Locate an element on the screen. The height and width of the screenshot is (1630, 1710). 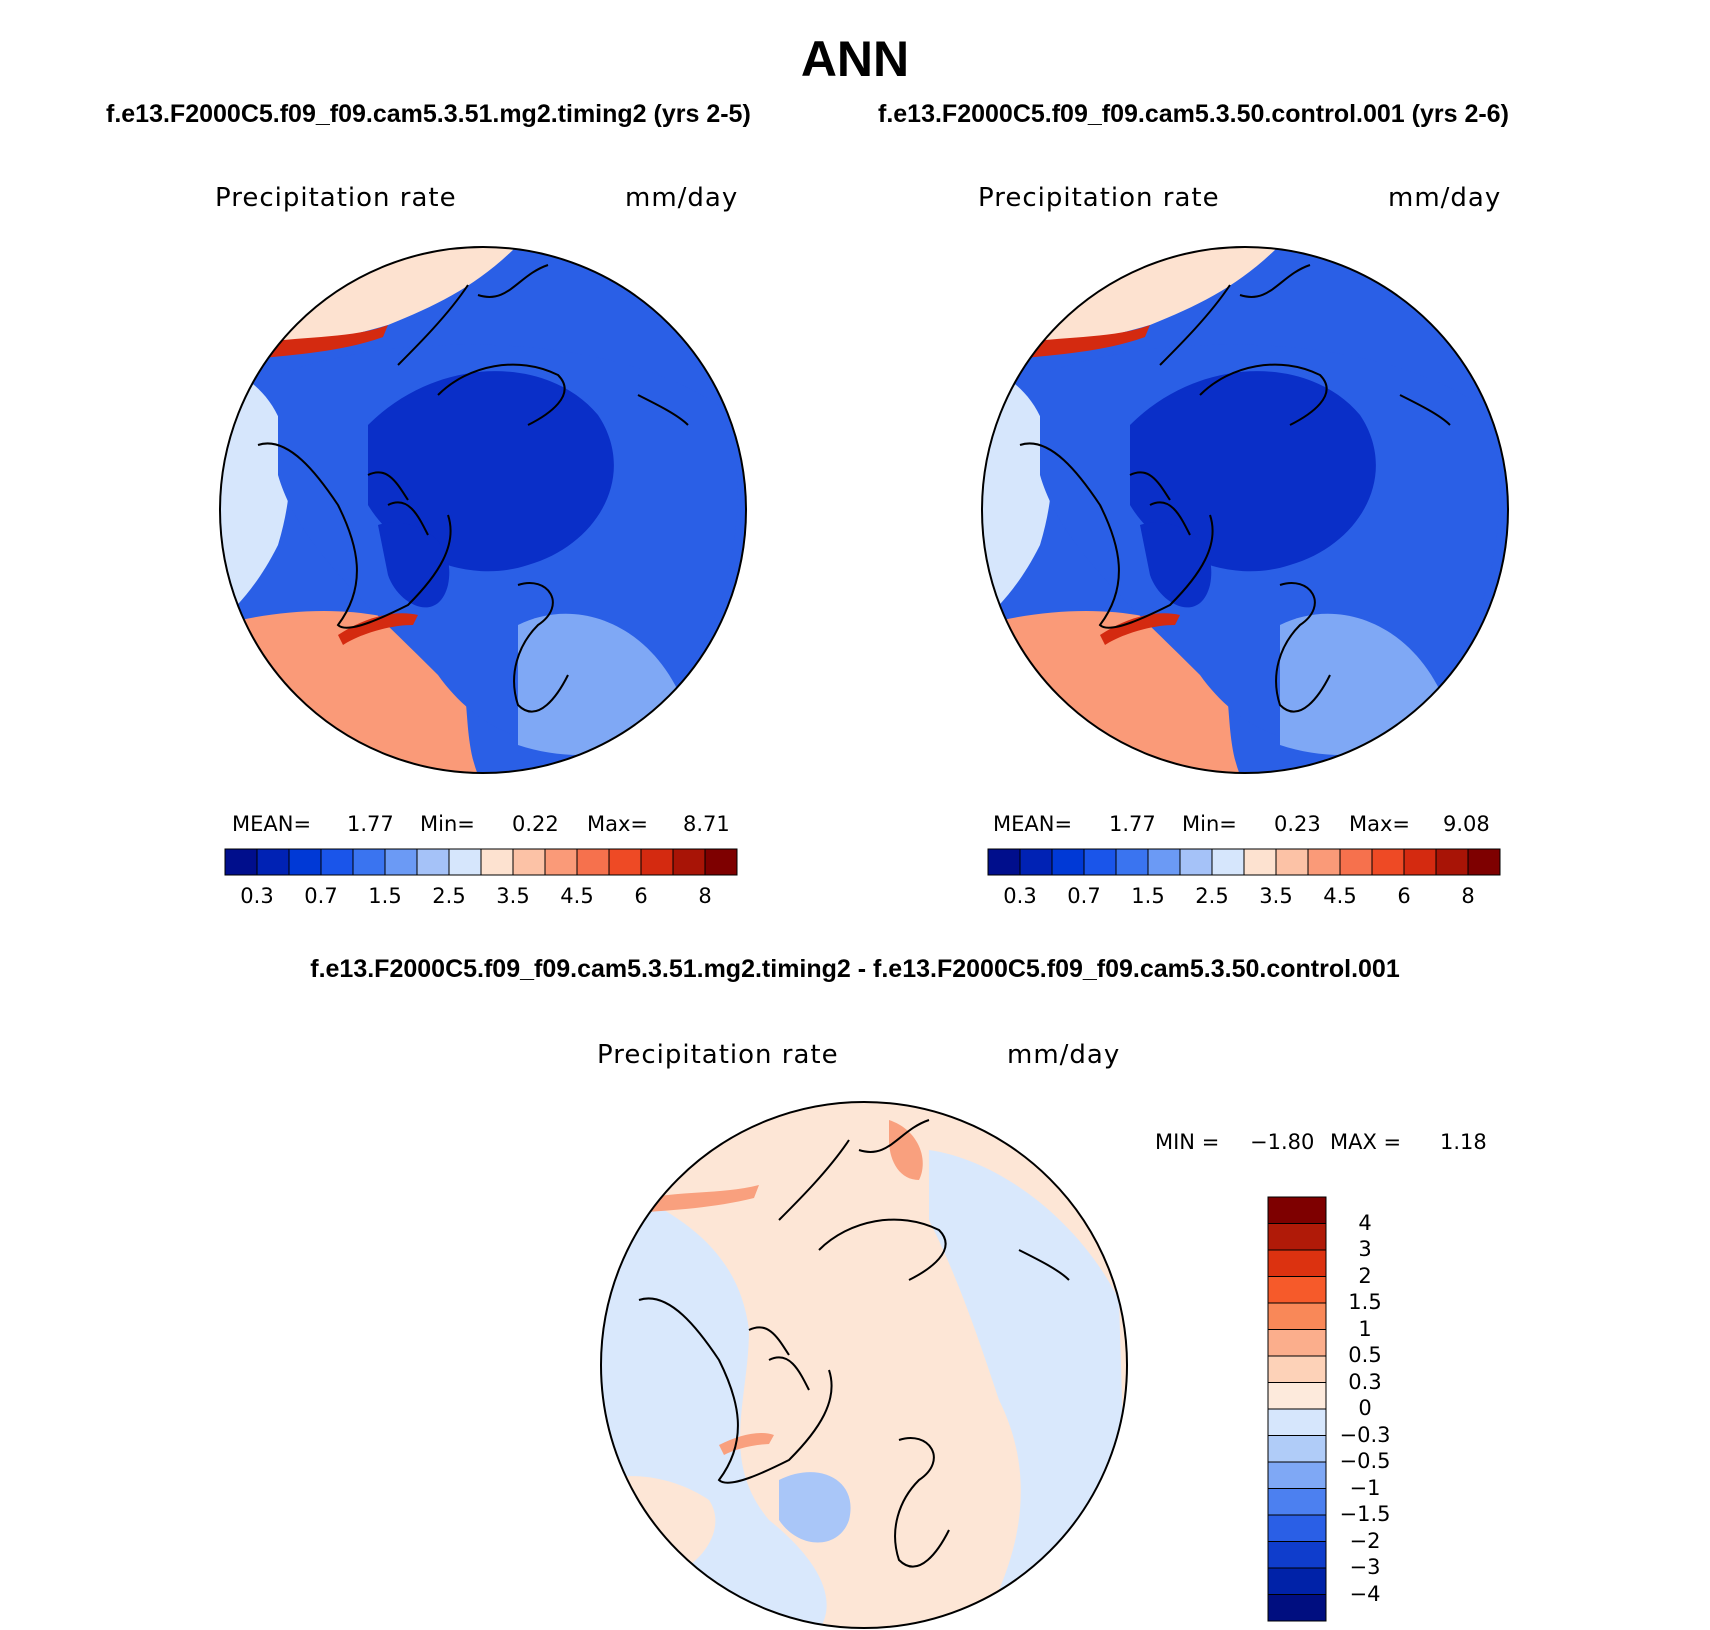
panel-1-units-label: mm/day is located at coordinates (682, 198).